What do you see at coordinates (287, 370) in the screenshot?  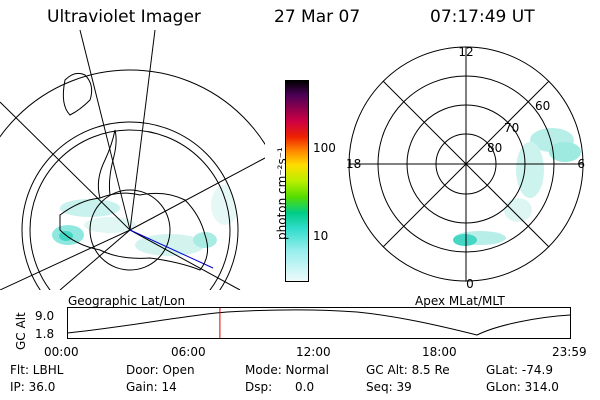 I see `mode-info: Mode: Normal` at bounding box center [287, 370].